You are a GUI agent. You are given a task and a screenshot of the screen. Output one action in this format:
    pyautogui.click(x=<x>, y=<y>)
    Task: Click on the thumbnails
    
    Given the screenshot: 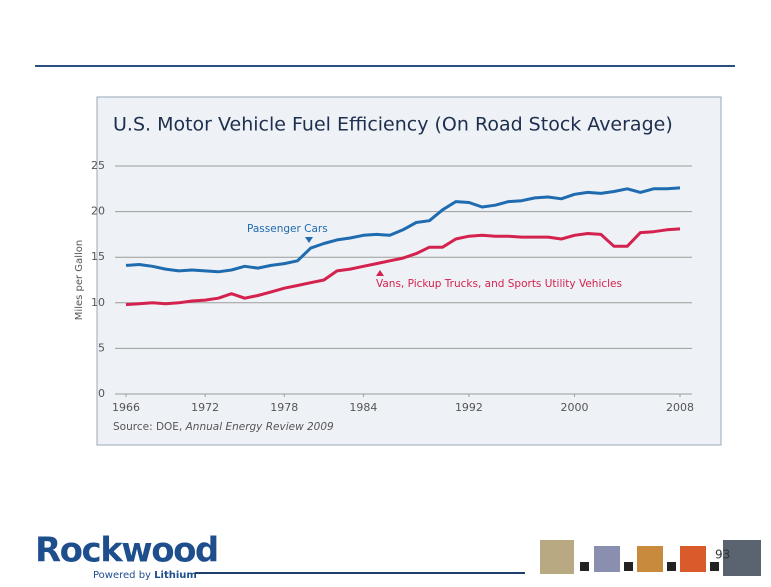 What is the action you would take?
    pyautogui.click(x=650, y=558)
    